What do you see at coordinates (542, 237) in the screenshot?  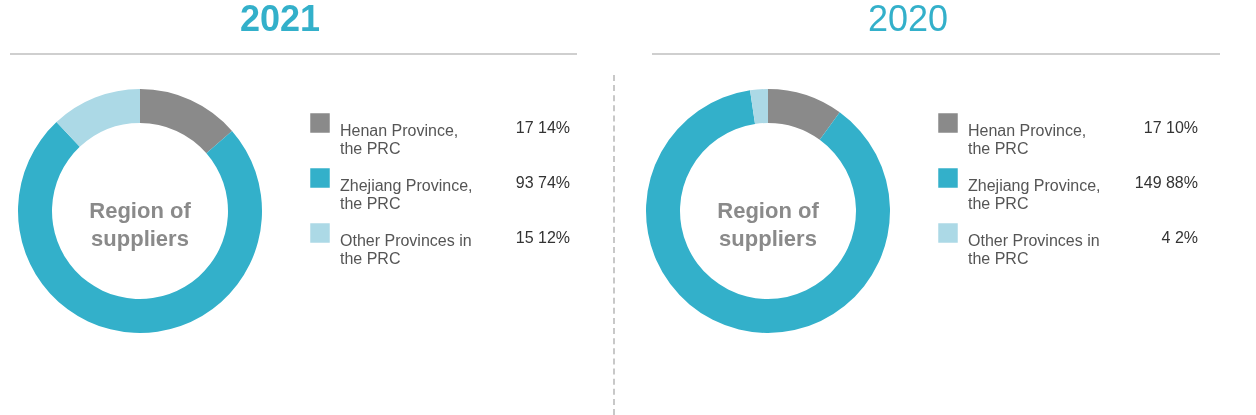 I see `data-label: 15 12%` at bounding box center [542, 237].